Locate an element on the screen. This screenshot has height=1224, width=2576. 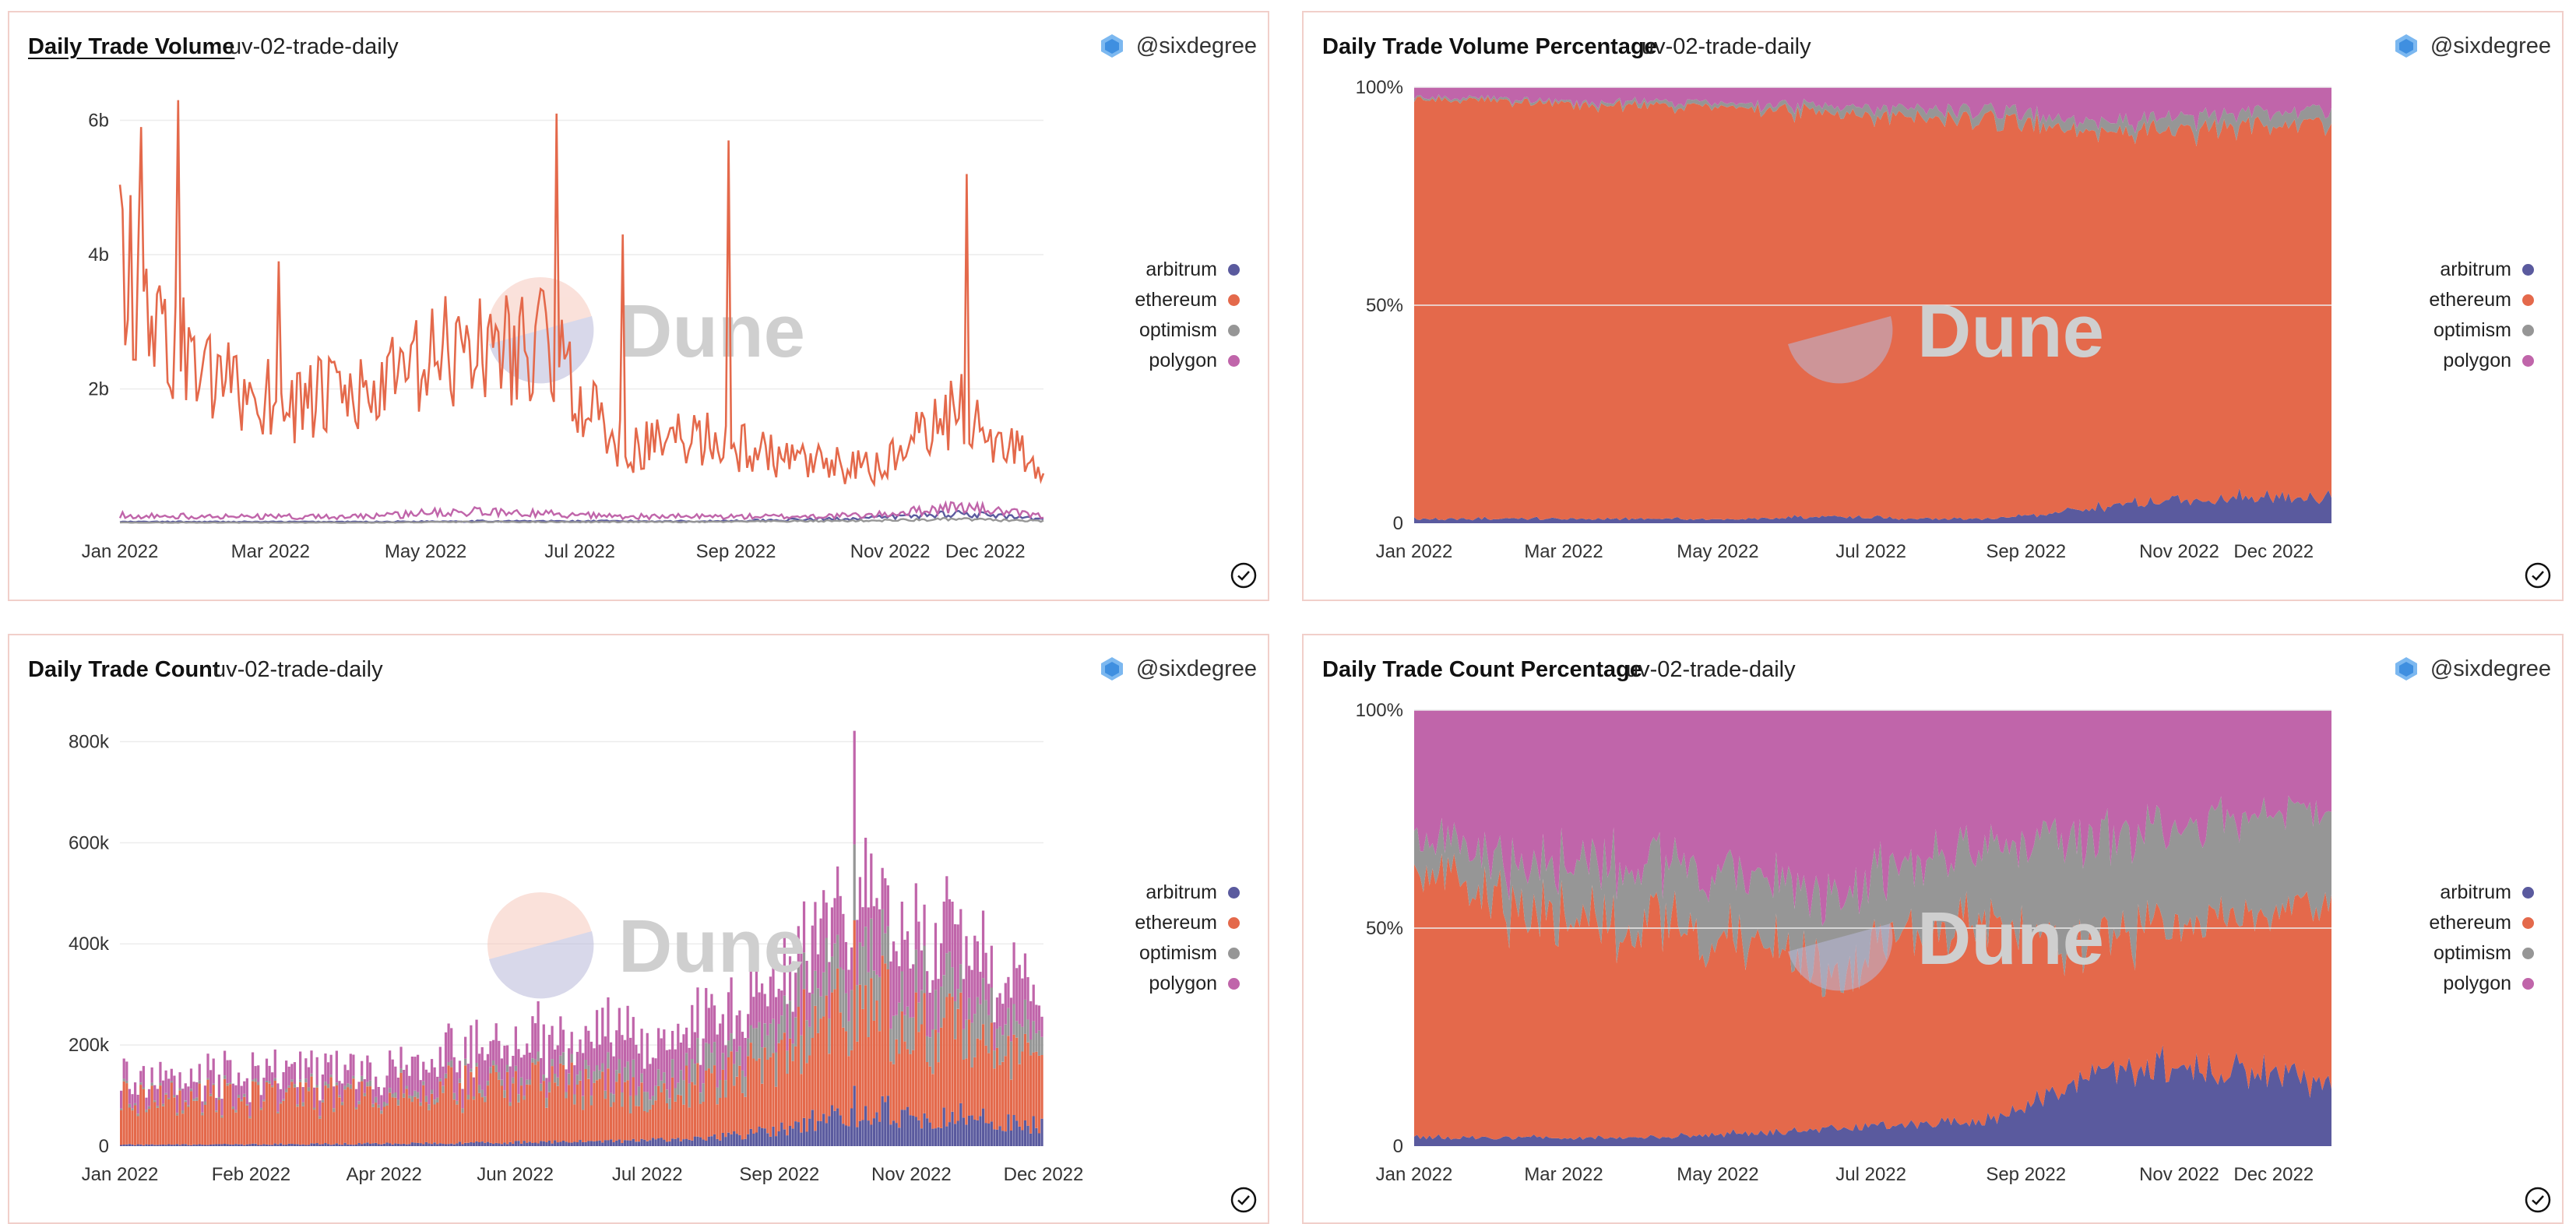
panel-title: Daily Trade Volume is located at coordinates (131, 46).